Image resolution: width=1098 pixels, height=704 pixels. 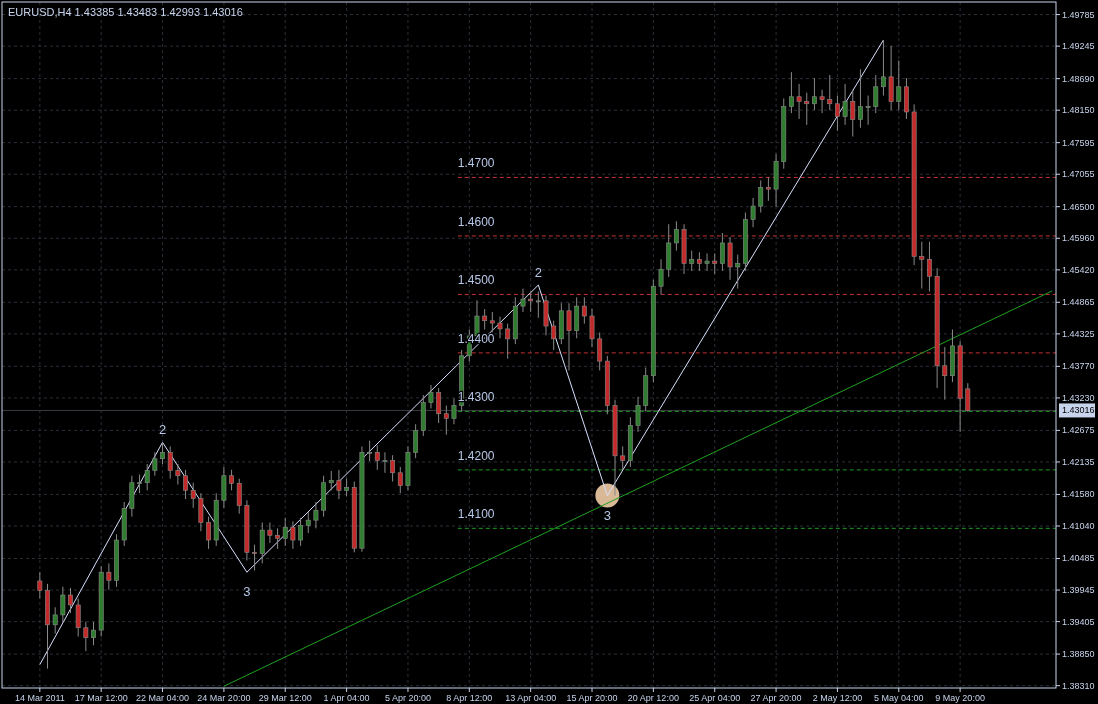 I want to click on x-tick-label: 24 Mar 20:00, so click(x=224, y=698).